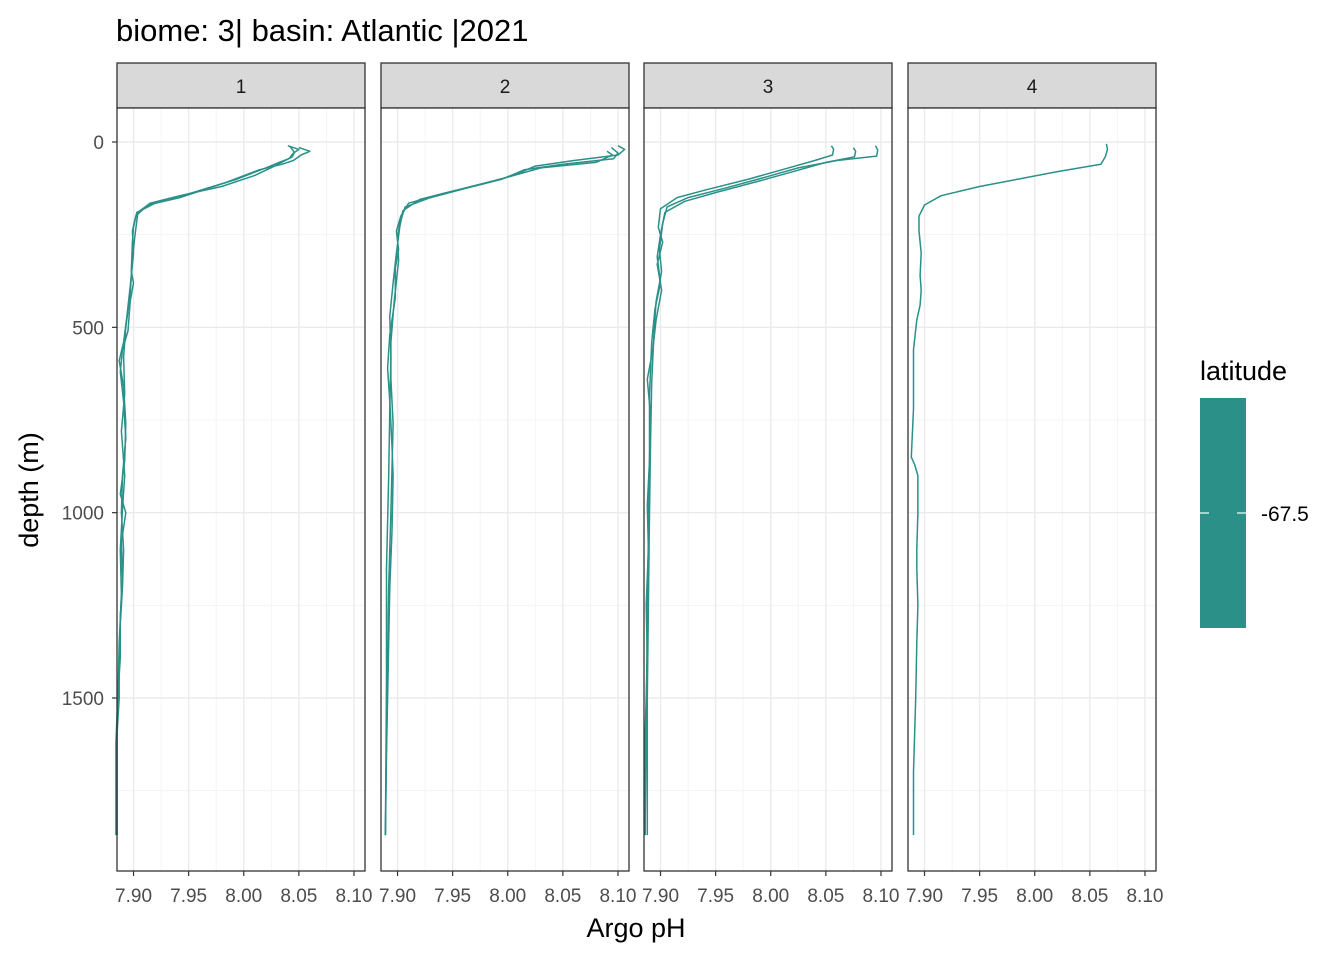 The width and height of the screenshot is (1344, 960). What do you see at coordinates (635, 928) in the screenshot?
I see `x-axis-title: Argo pH` at bounding box center [635, 928].